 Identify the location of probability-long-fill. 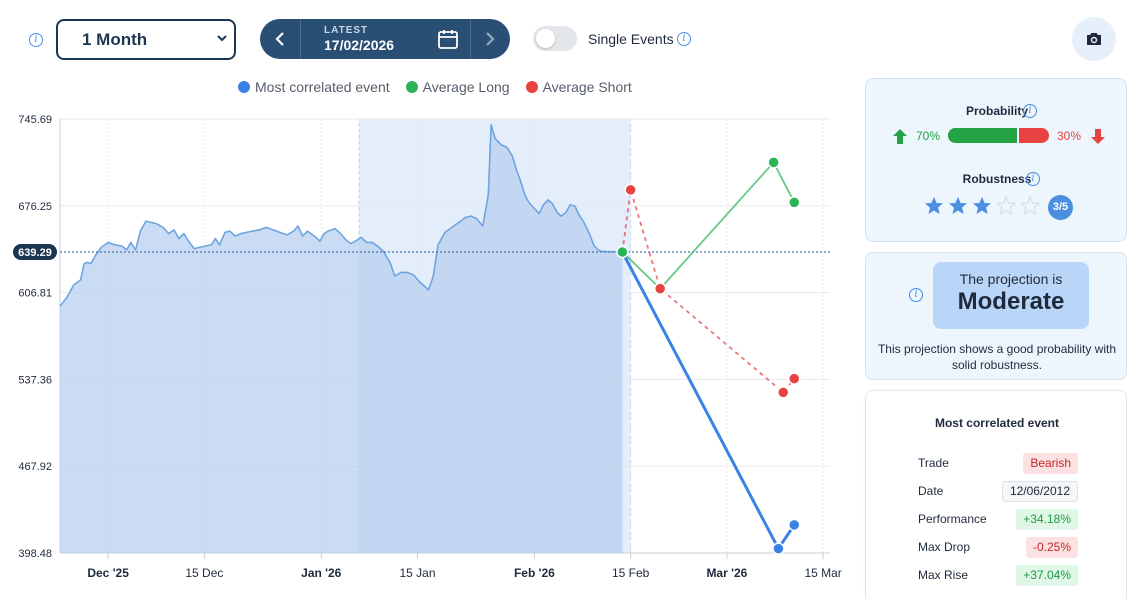
(983, 135).